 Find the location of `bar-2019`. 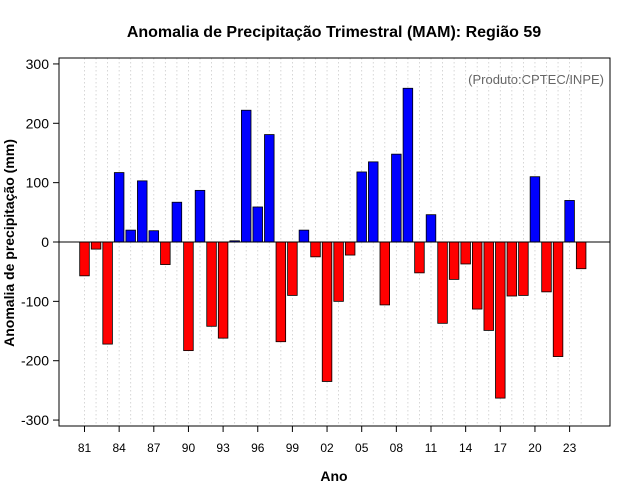

bar-2019 is located at coordinates (523, 268).